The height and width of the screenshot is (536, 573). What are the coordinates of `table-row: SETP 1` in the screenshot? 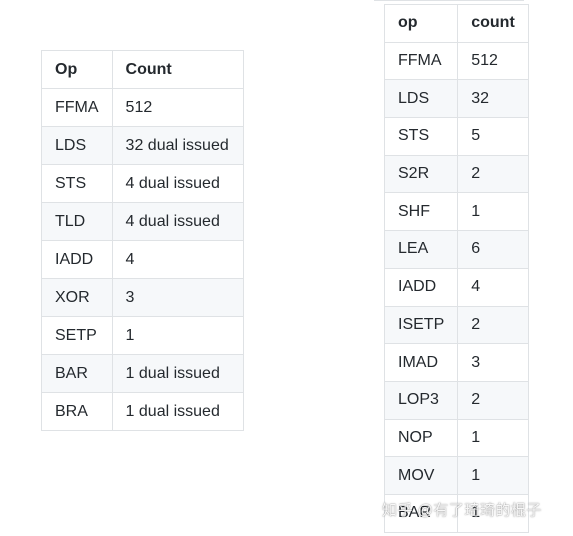 It's located at (142, 335).